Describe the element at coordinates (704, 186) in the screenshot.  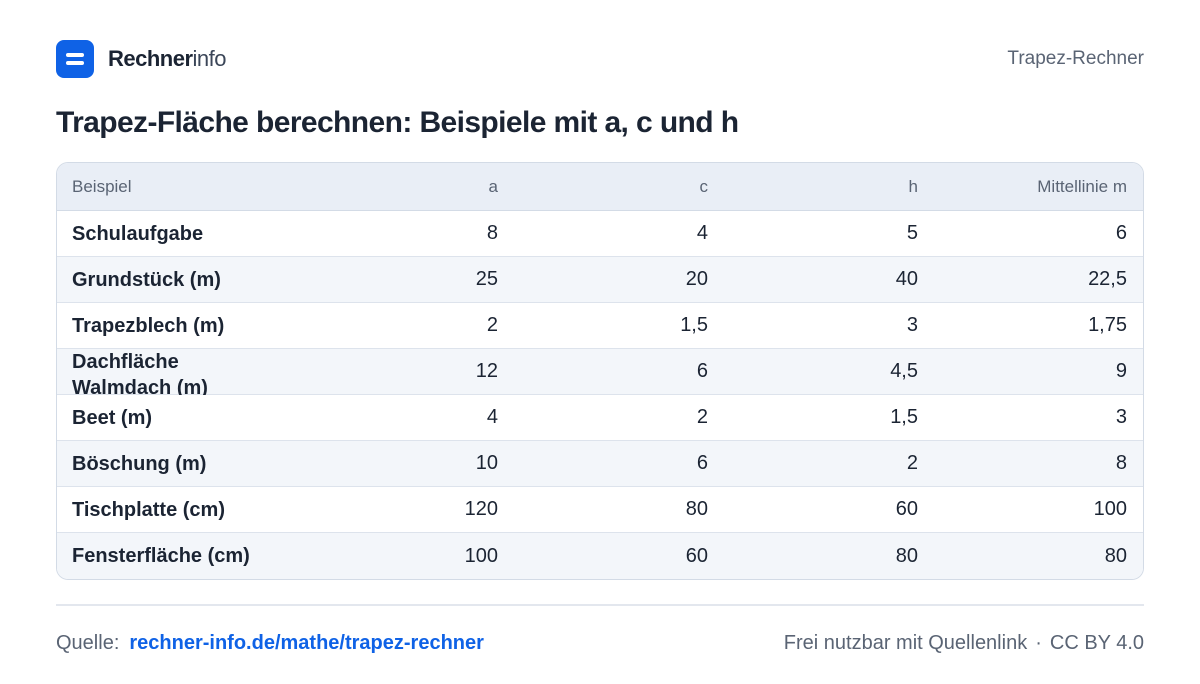
I see `column-header-c: c` at that location.